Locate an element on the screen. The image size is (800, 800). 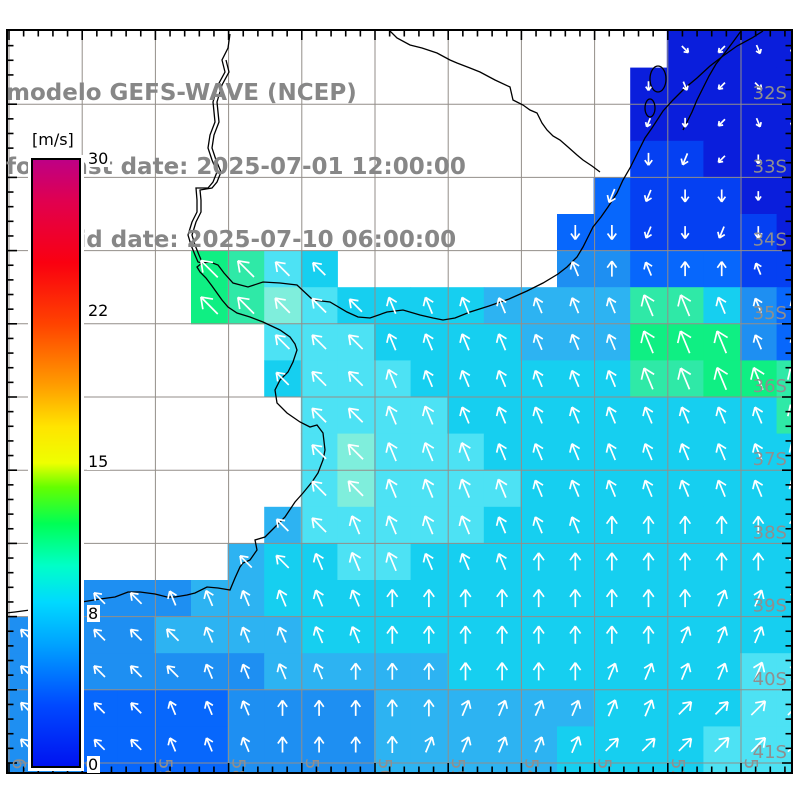
lon-label-57W: 57W is located at coordinates (311, 765).